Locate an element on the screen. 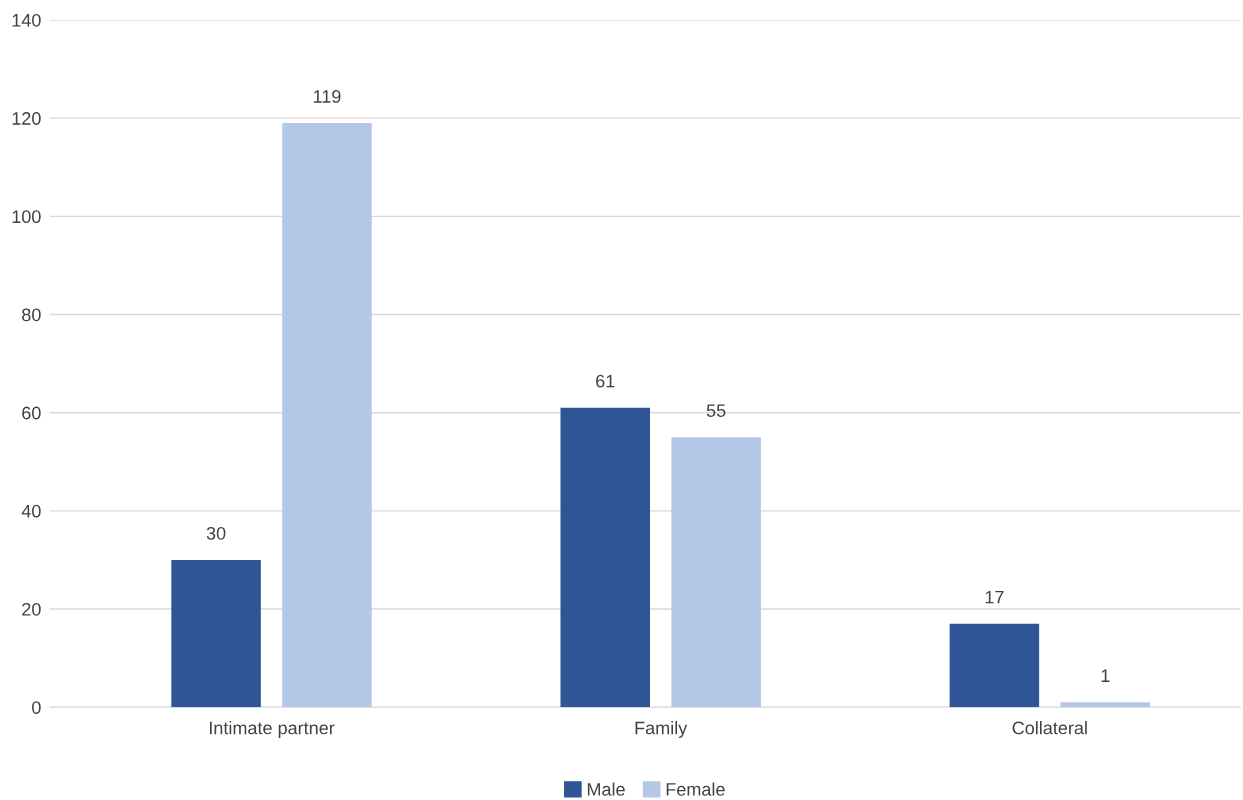 The image size is (1243, 800). data-label: 17 is located at coordinates (994, 597).